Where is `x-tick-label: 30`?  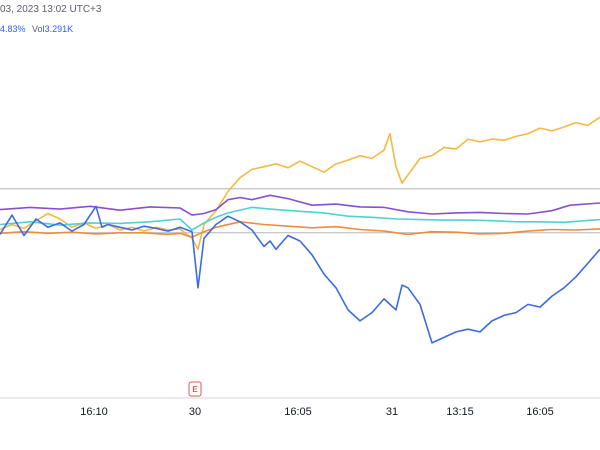 x-tick-label: 30 is located at coordinates (195, 412).